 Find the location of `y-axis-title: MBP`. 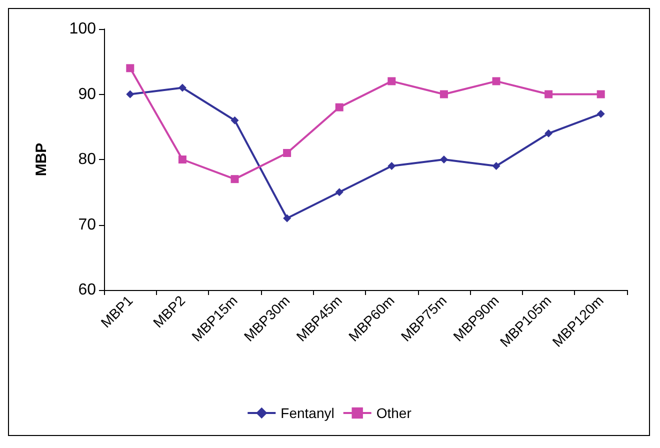

y-axis-title: MBP is located at coordinates (41, 159).